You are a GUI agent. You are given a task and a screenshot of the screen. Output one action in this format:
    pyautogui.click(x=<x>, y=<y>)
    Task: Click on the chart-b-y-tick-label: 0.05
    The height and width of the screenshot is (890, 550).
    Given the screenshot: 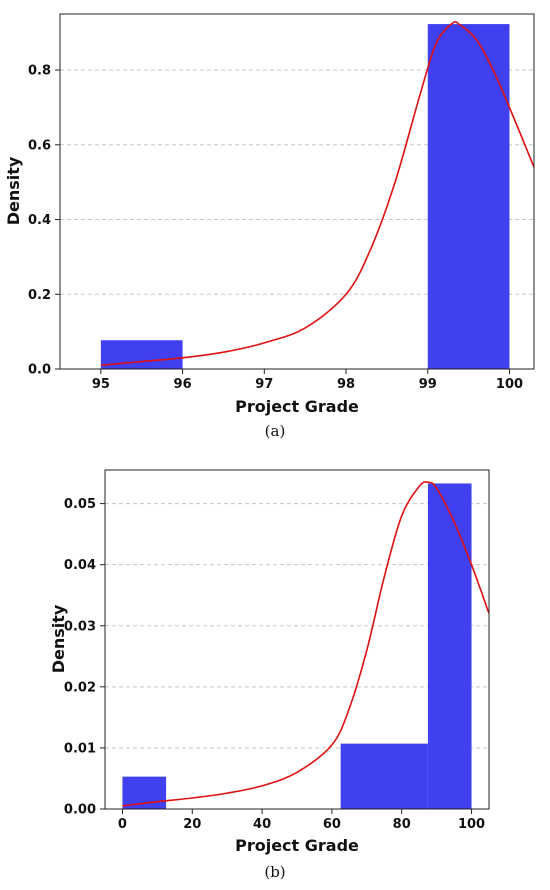 What is the action you would take?
    pyautogui.click(x=80, y=504)
    